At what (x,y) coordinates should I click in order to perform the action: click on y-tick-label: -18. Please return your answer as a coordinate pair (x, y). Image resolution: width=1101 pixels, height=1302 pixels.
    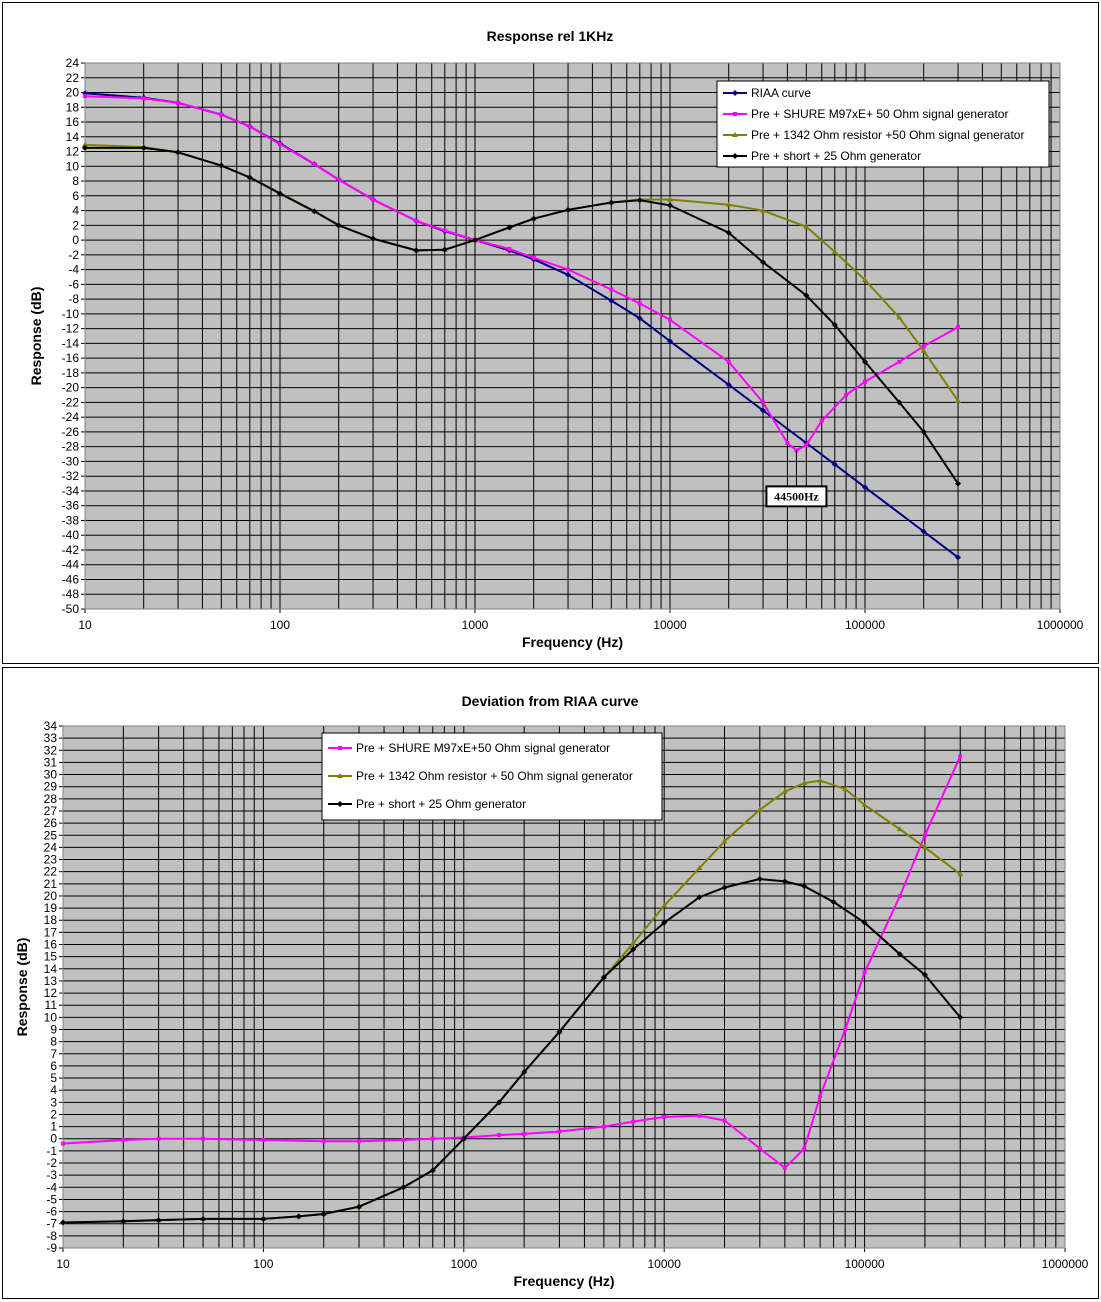
    Looking at the image, I should click on (71, 373).